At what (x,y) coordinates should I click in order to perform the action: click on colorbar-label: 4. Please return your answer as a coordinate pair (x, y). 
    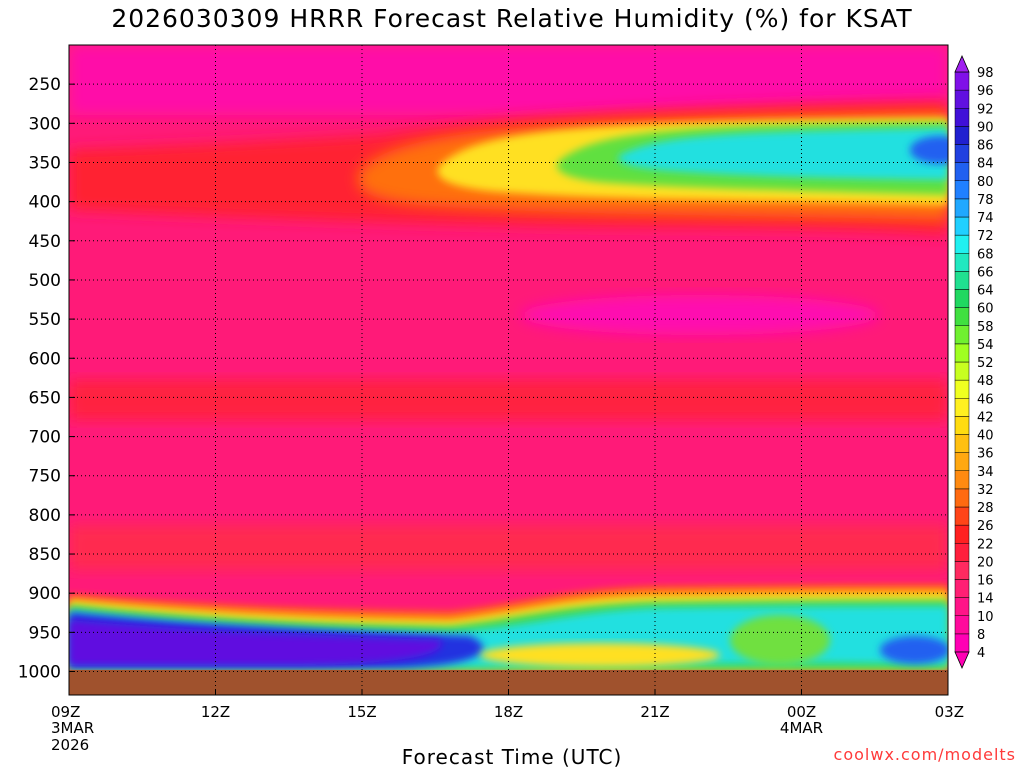
    Looking at the image, I should click on (981, 653).